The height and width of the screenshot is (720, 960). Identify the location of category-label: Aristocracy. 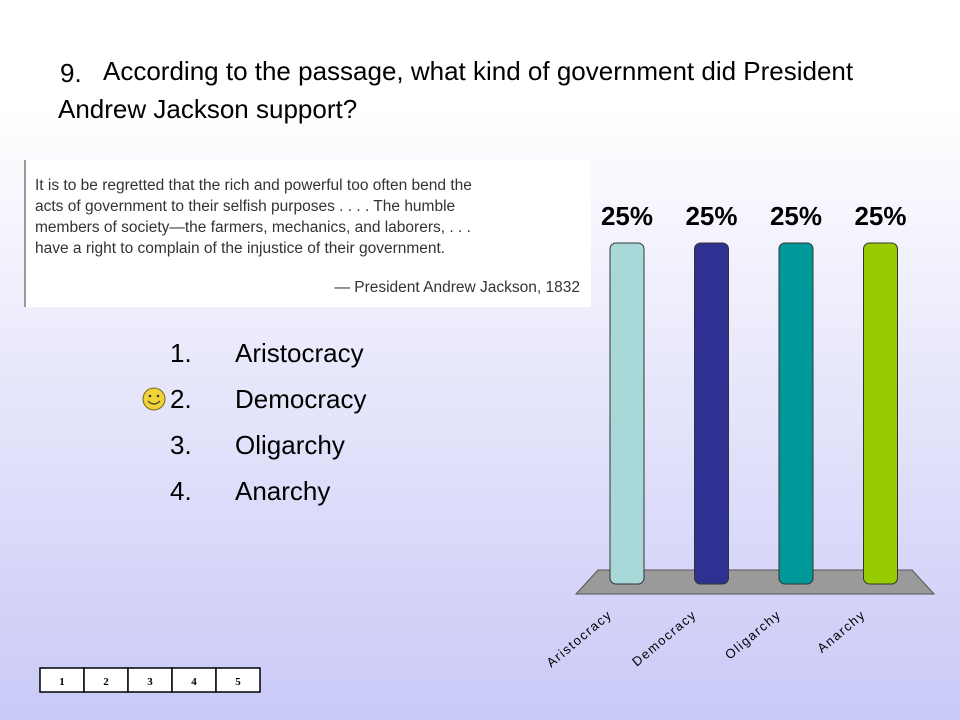
(579, 638).